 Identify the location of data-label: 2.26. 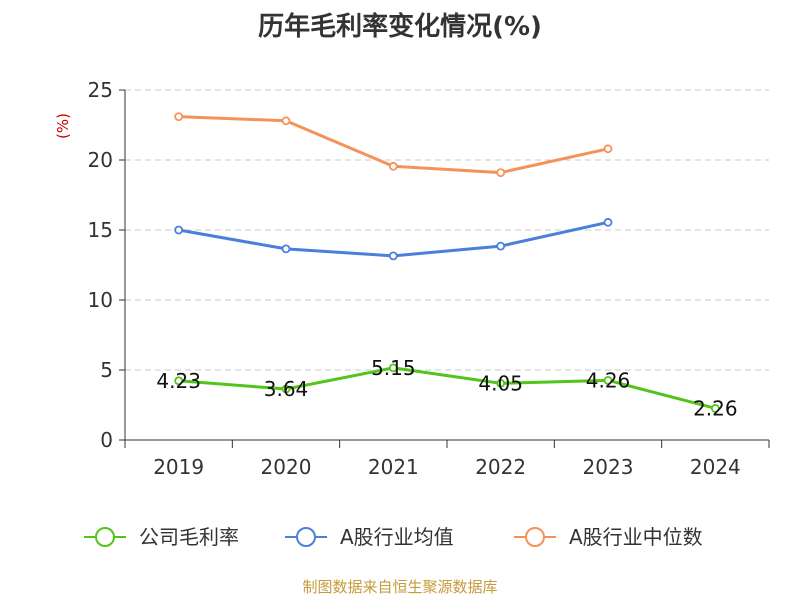
(715, 408).